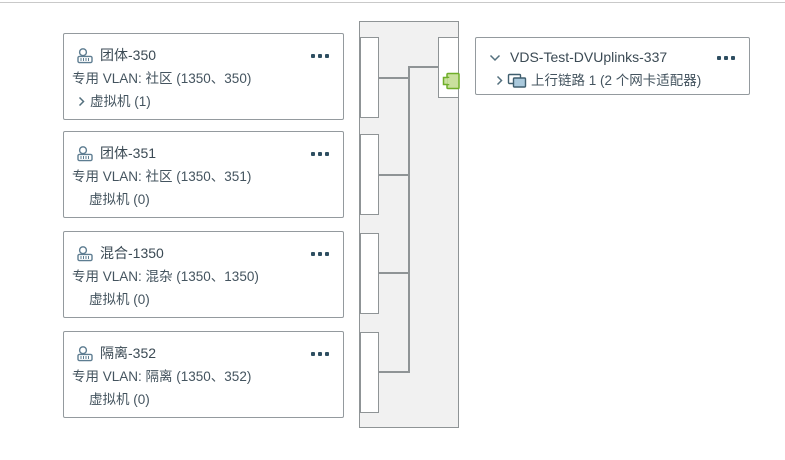 This screenshot has width=785, height=460. What do you see at coordinates (201, 101) in the screenshot?
I see `vm-row: 虚拟机 (1)` at bounding box center [201, 101].